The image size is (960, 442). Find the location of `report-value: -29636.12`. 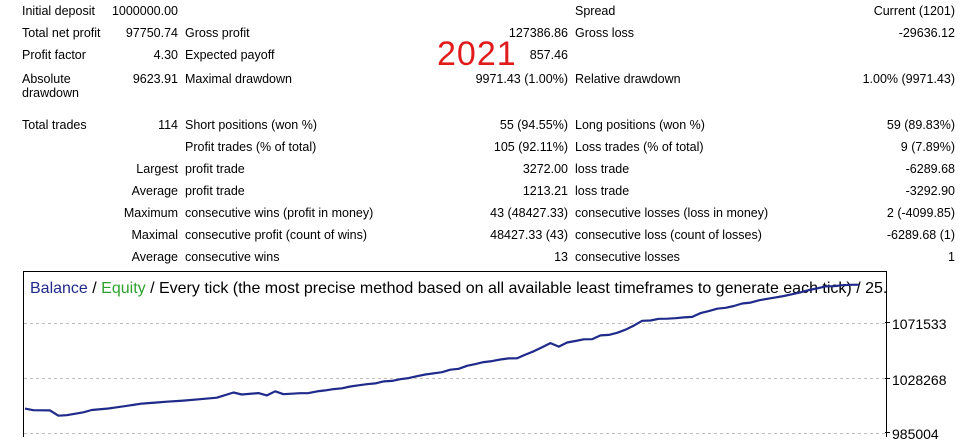

report-value: -29636.12 is located at coordinates (926, 33).